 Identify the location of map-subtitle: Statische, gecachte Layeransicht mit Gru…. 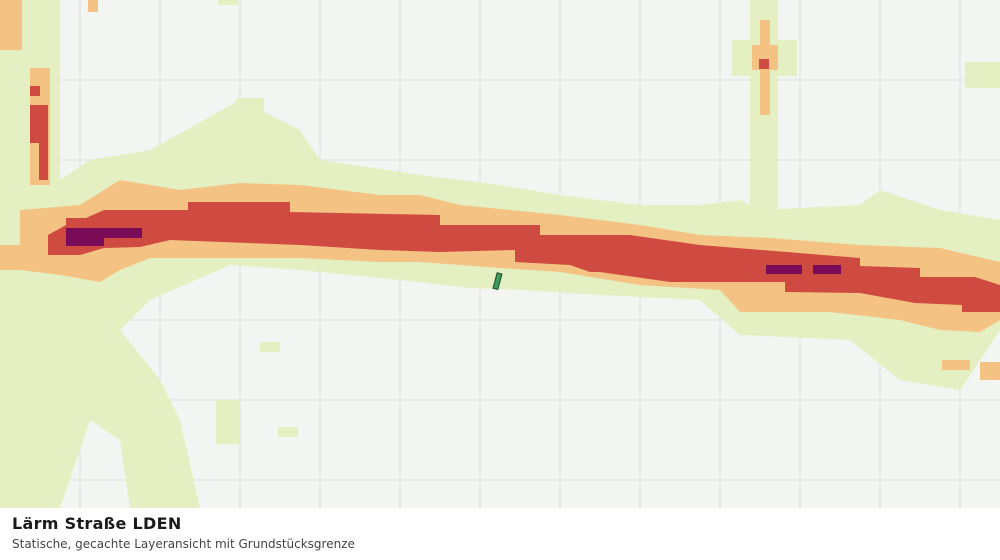
(183, 544).